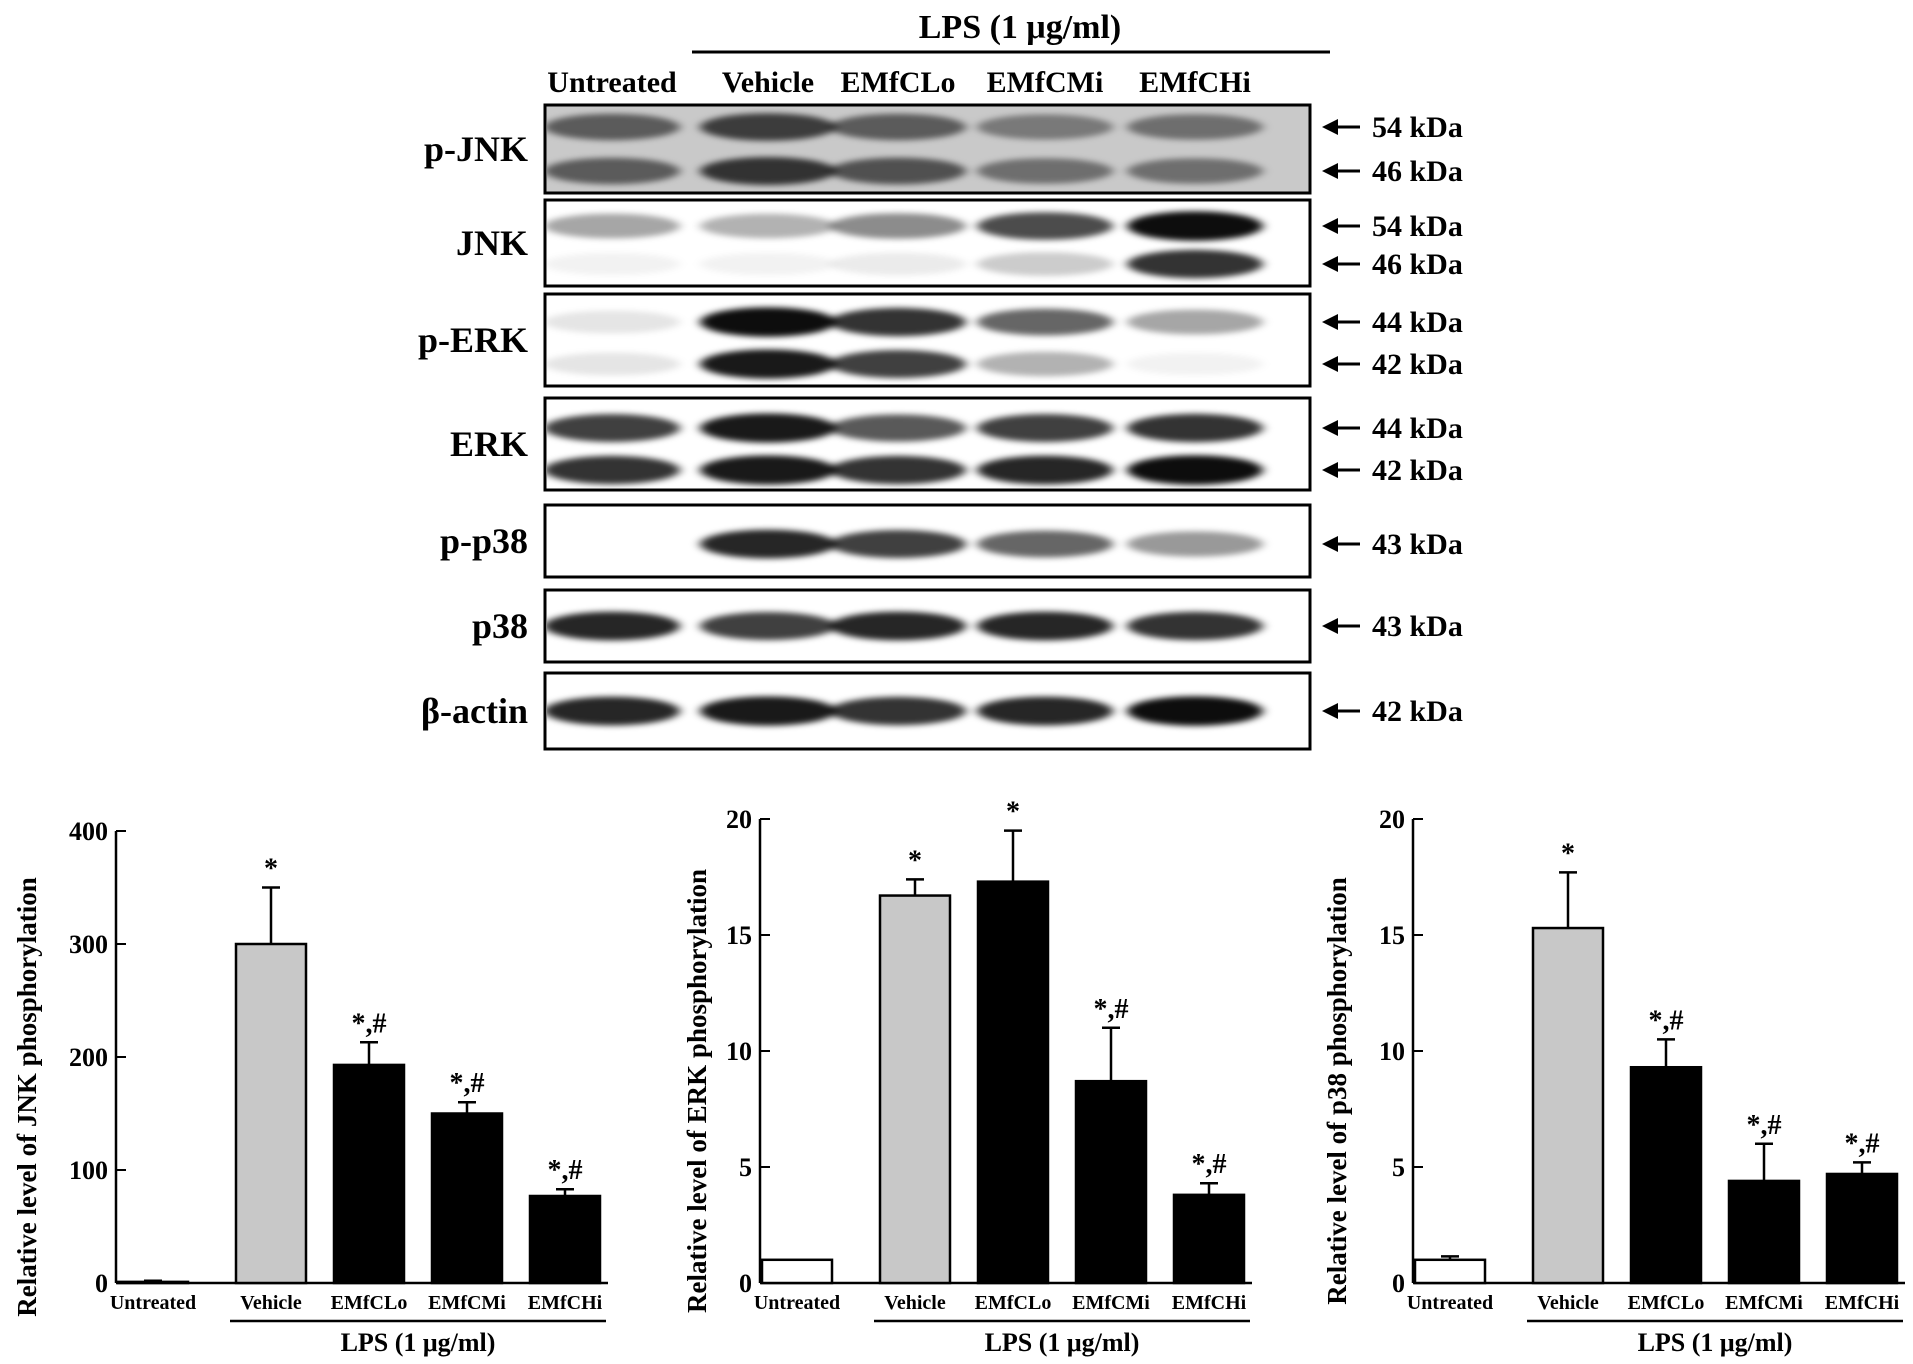  I want to click on bar-vehicle, so click(1568, 1105).